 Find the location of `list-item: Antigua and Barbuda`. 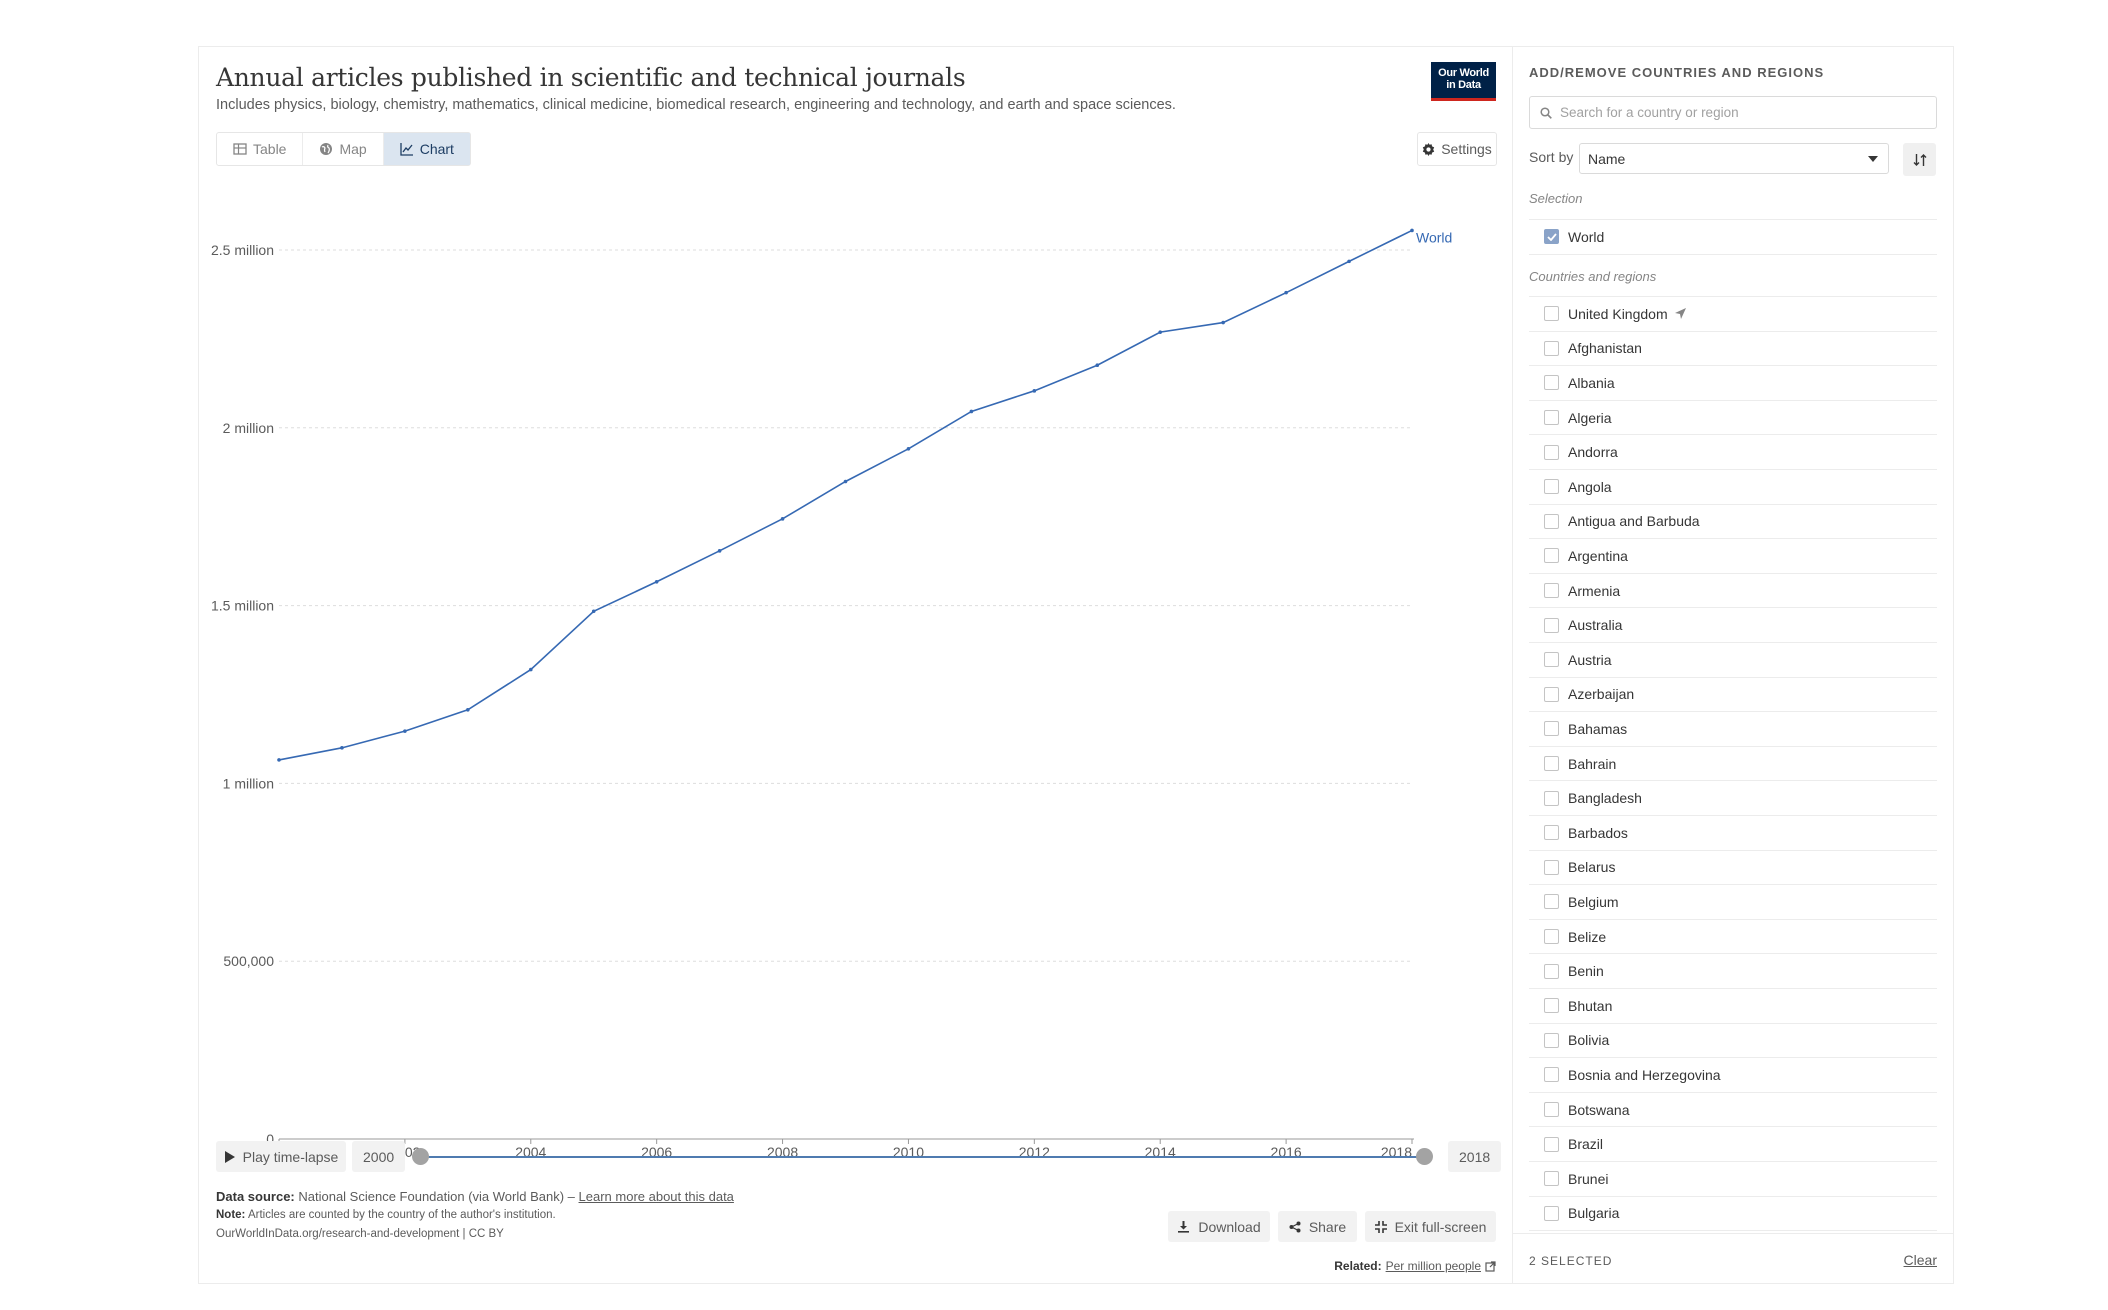

list-item: Antigua and Barbuda is located at coordinates (1733, 522).